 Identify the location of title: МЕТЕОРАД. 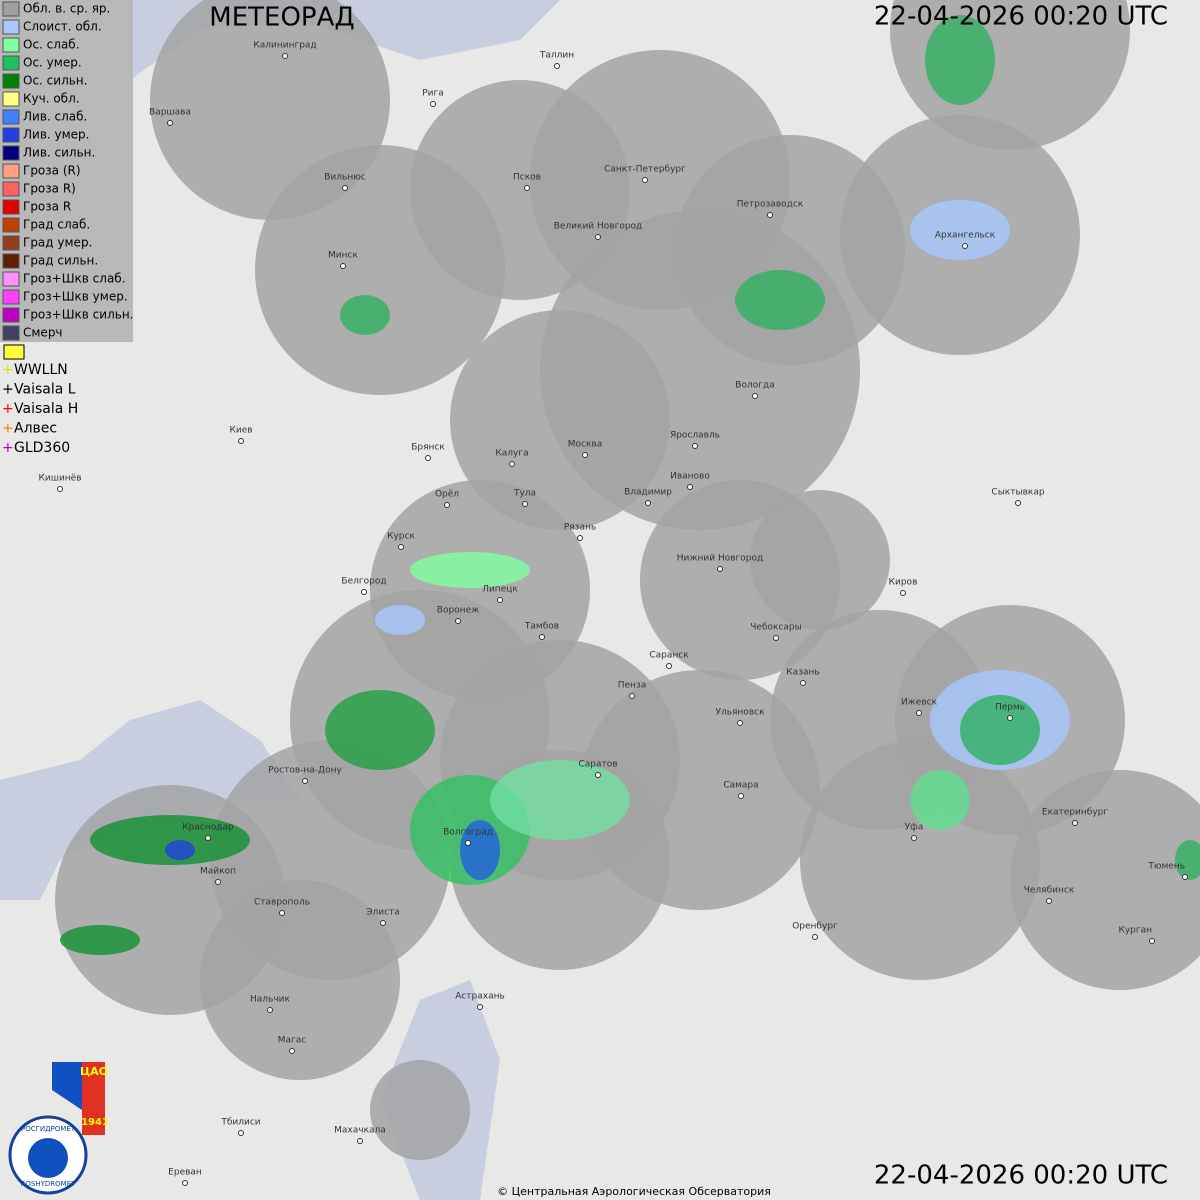
(281, 18).